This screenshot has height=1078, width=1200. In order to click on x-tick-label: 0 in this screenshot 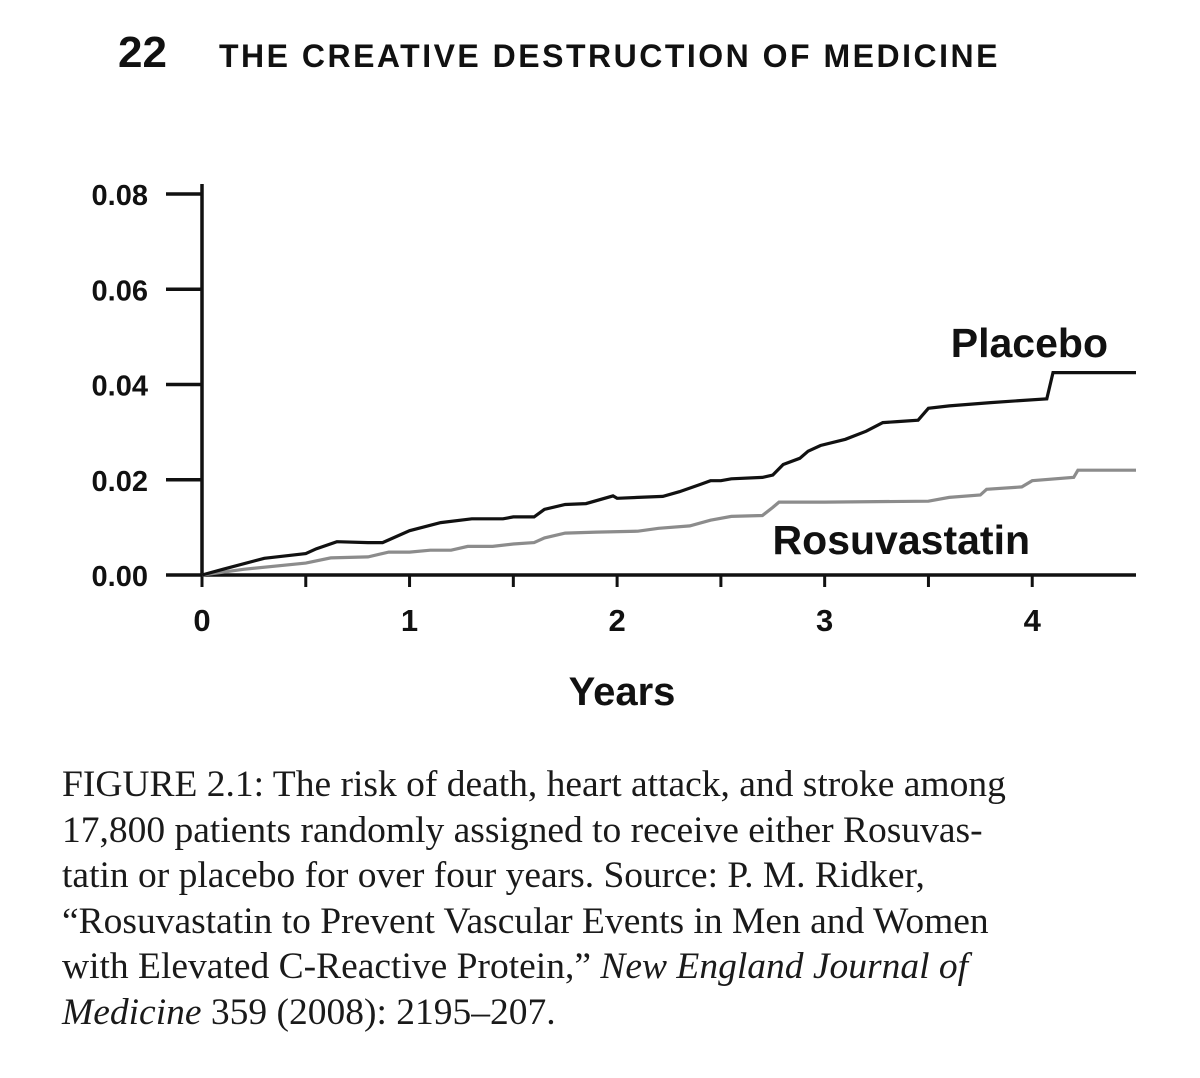, I will do `click(201, 620)`.